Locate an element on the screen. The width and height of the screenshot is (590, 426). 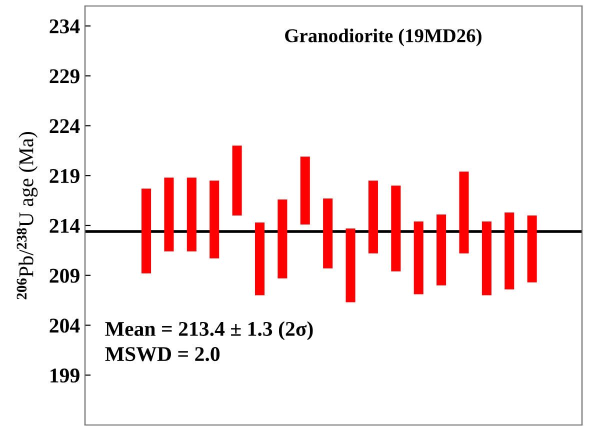
y-tick-label: 199 is located at coordinates (65, 375).